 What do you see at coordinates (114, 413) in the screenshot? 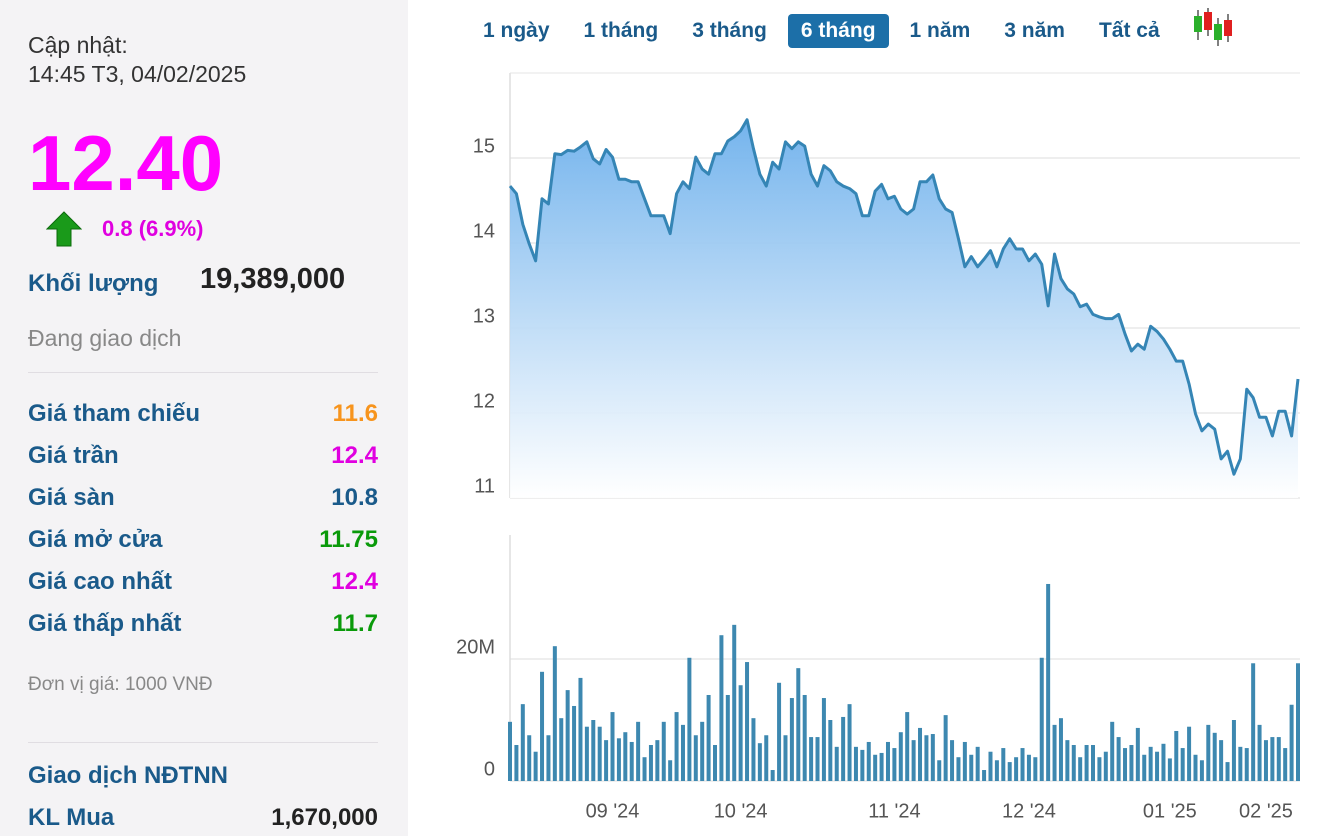
I see `stat-label: Giá tham chiếu` at bounding box center [114, 413].